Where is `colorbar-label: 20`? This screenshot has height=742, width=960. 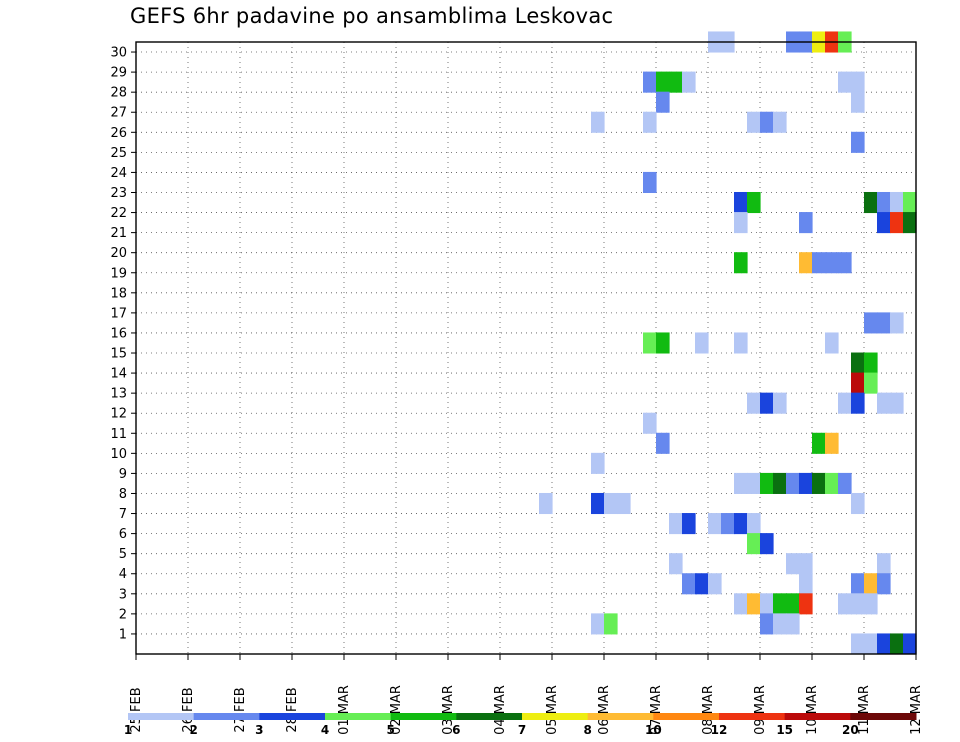
colorbar-label: 20 is located at coordinates (850, 730).